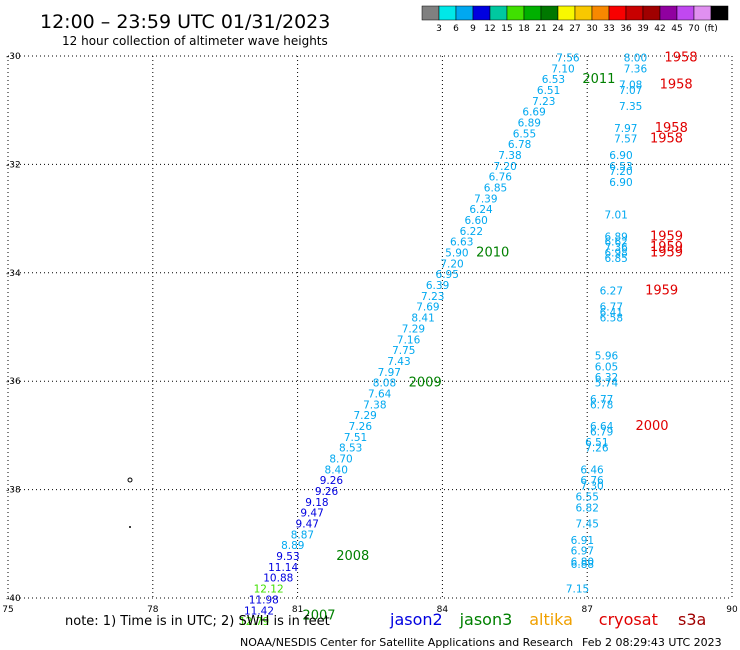 Image resolution: width=740 pixels, height=650 pixels. I want to click on track-annotation: 2009, so click(425, 383).